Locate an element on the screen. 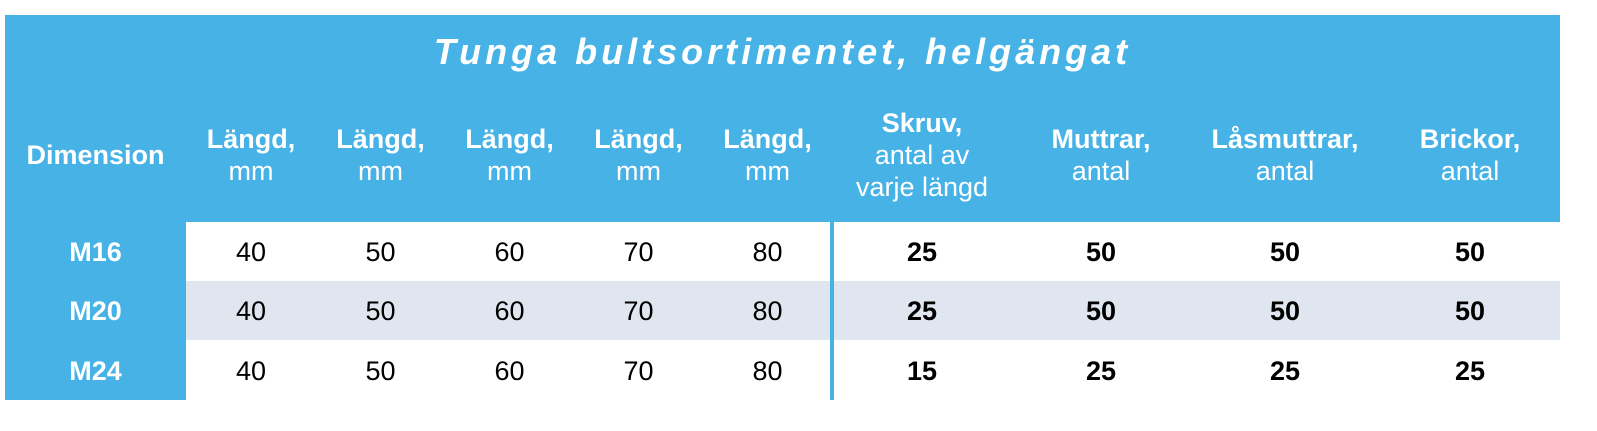 The width and height of the screenshot is (1597, 431). header-text: Brickor, is located at coordinates (1470, 139).